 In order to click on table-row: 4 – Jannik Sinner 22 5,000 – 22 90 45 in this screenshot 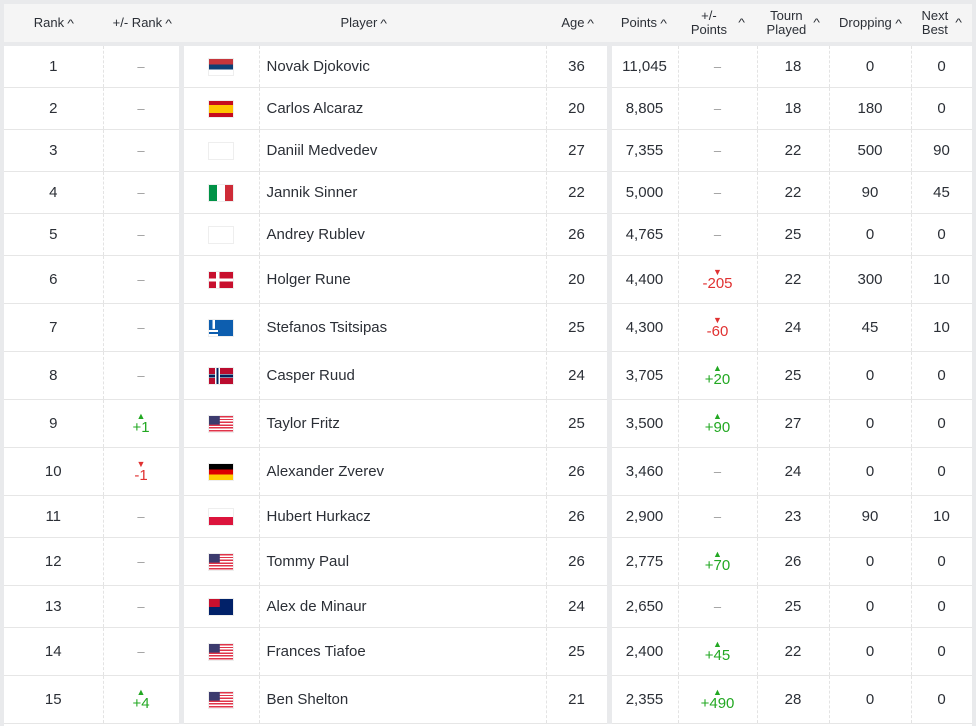, I will do `click(488, 192)`.